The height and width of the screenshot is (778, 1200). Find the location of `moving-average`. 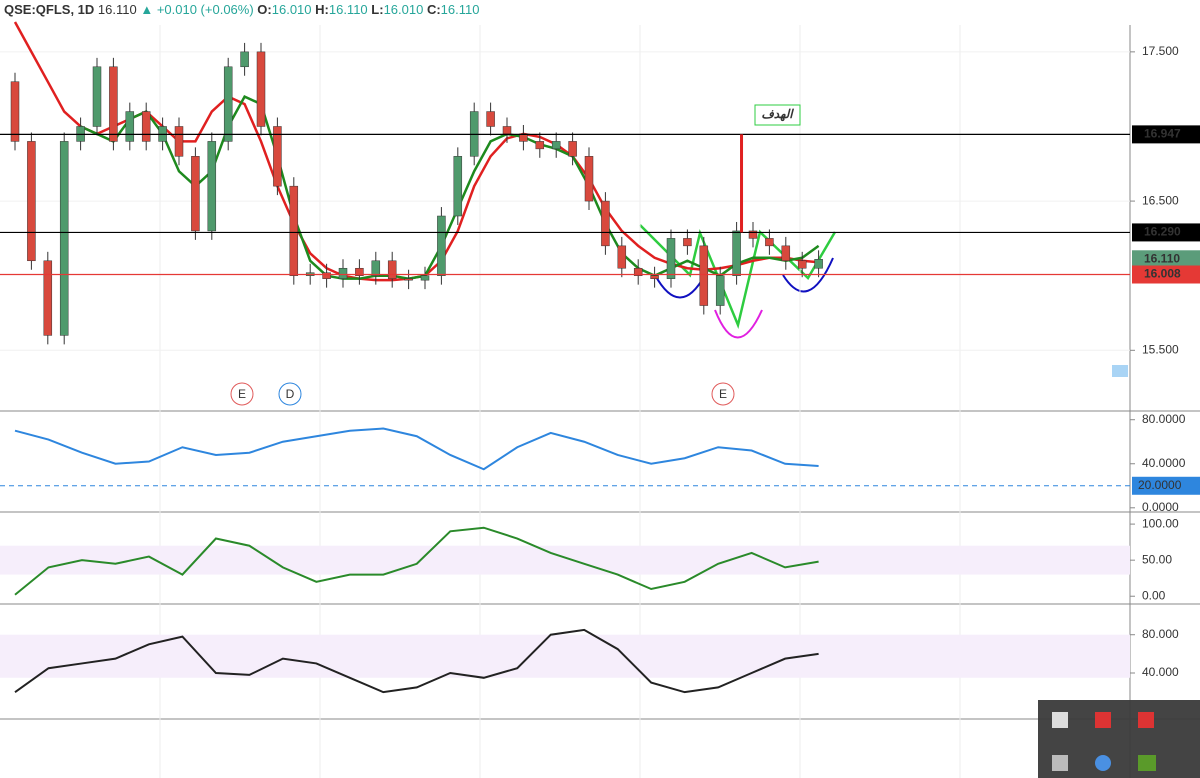

moving-average is located at coordinates (450, 187).